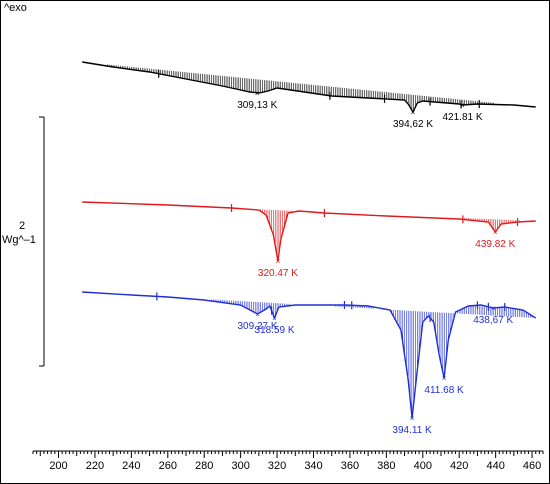 The image size is (550, 484). I want to click on peak-label: 438,67 K, so click(493, 320).